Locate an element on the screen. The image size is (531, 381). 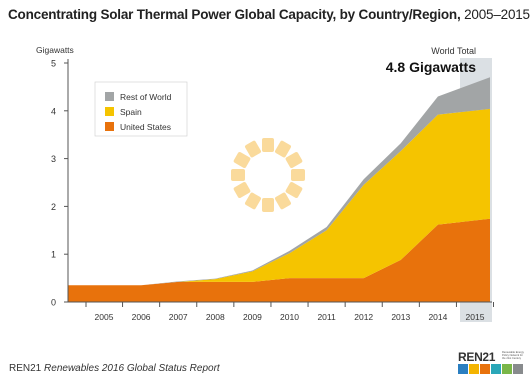
x-tick-label: 2013 is located at coordinates (400, 317).